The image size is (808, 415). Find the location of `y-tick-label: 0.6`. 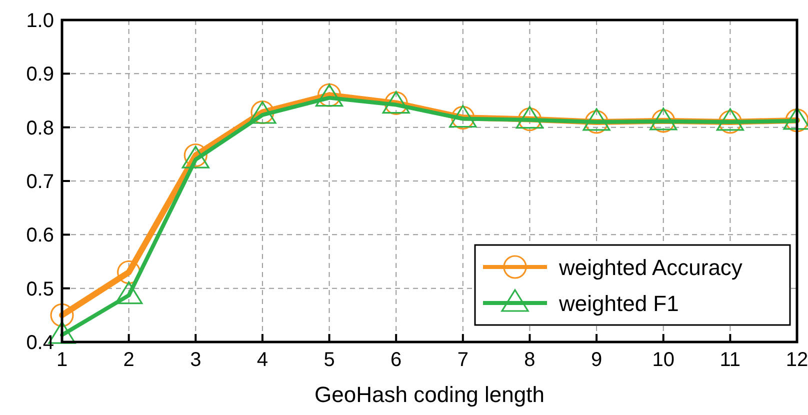

y-tick-label: 0.6 is located at coordinates (40, 235).